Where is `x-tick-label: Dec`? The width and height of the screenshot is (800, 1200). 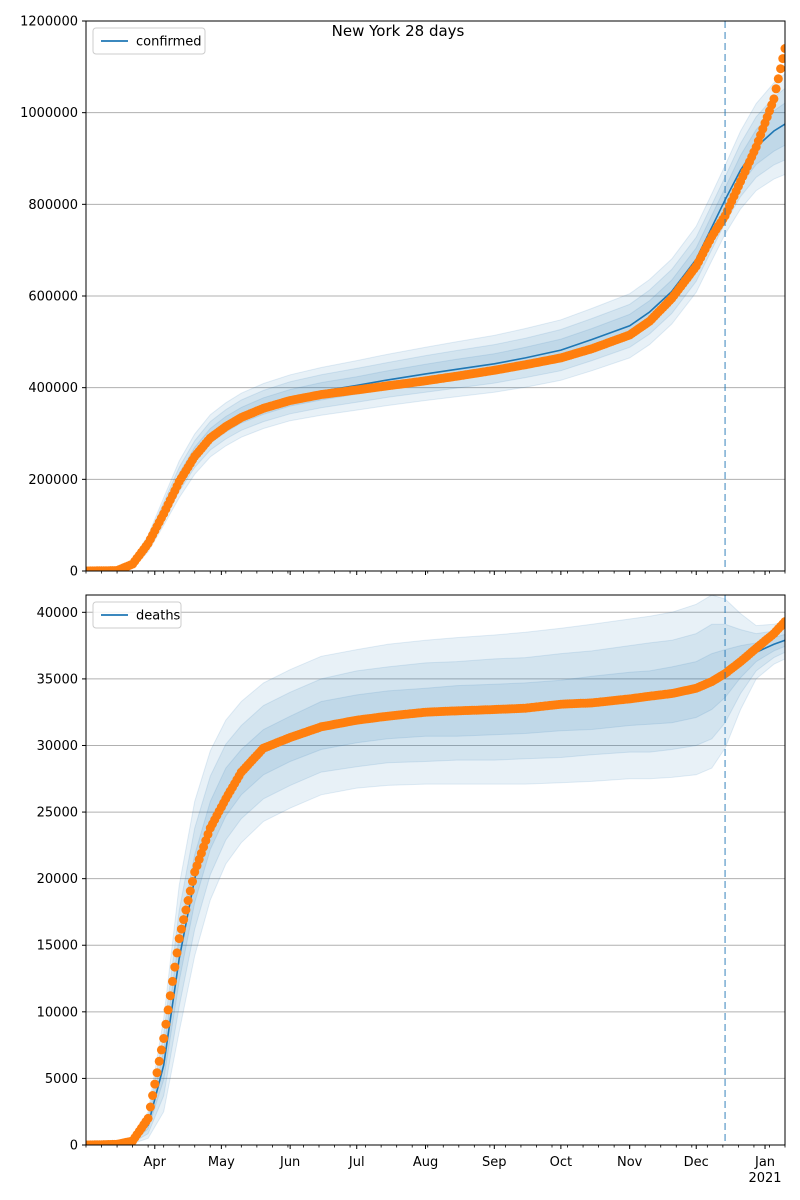 x-tick-label: Dec is located at coordinates (696, 1162).